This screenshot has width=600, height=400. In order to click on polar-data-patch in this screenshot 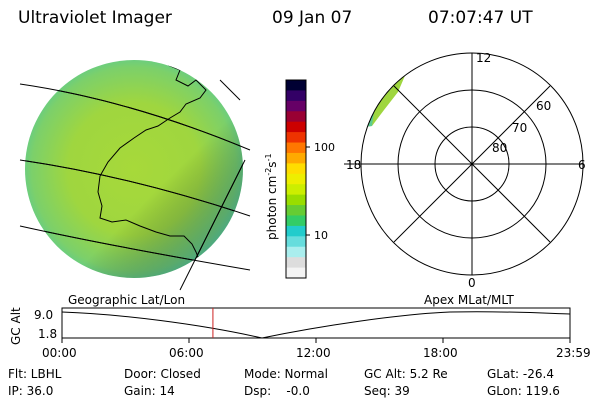, I will do `click(385, 96)`.